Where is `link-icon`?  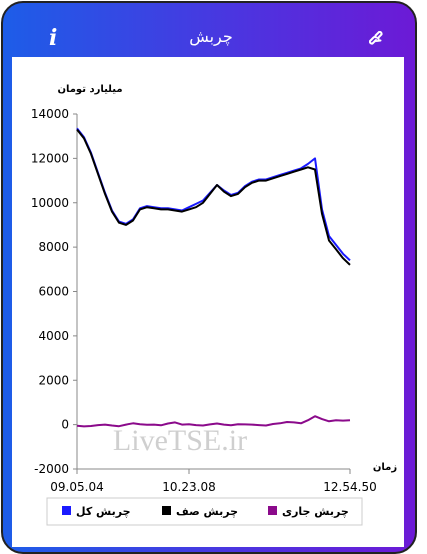
link-icon is located at coordinates (377, 39).